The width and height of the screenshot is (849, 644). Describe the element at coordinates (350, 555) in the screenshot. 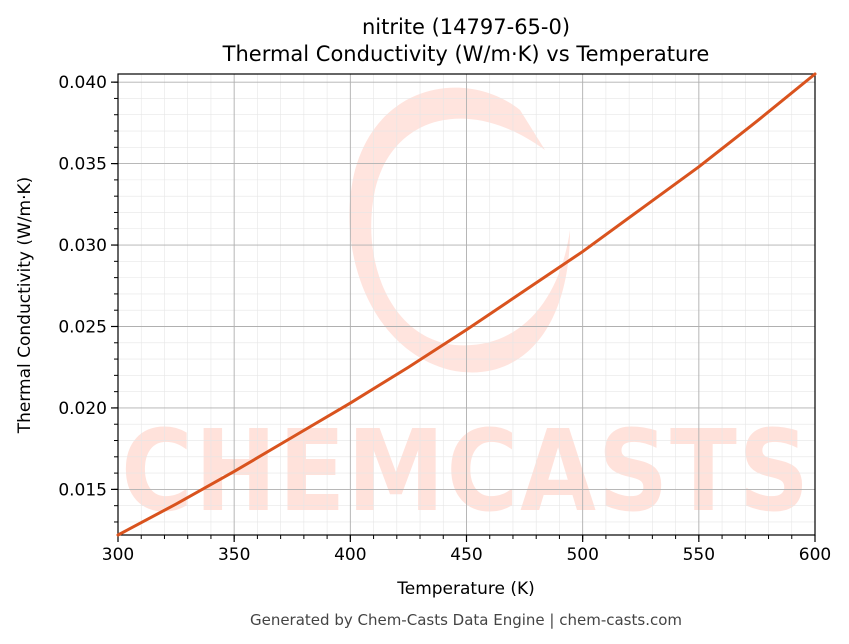

I see `x-tick-label: 400` at that location.